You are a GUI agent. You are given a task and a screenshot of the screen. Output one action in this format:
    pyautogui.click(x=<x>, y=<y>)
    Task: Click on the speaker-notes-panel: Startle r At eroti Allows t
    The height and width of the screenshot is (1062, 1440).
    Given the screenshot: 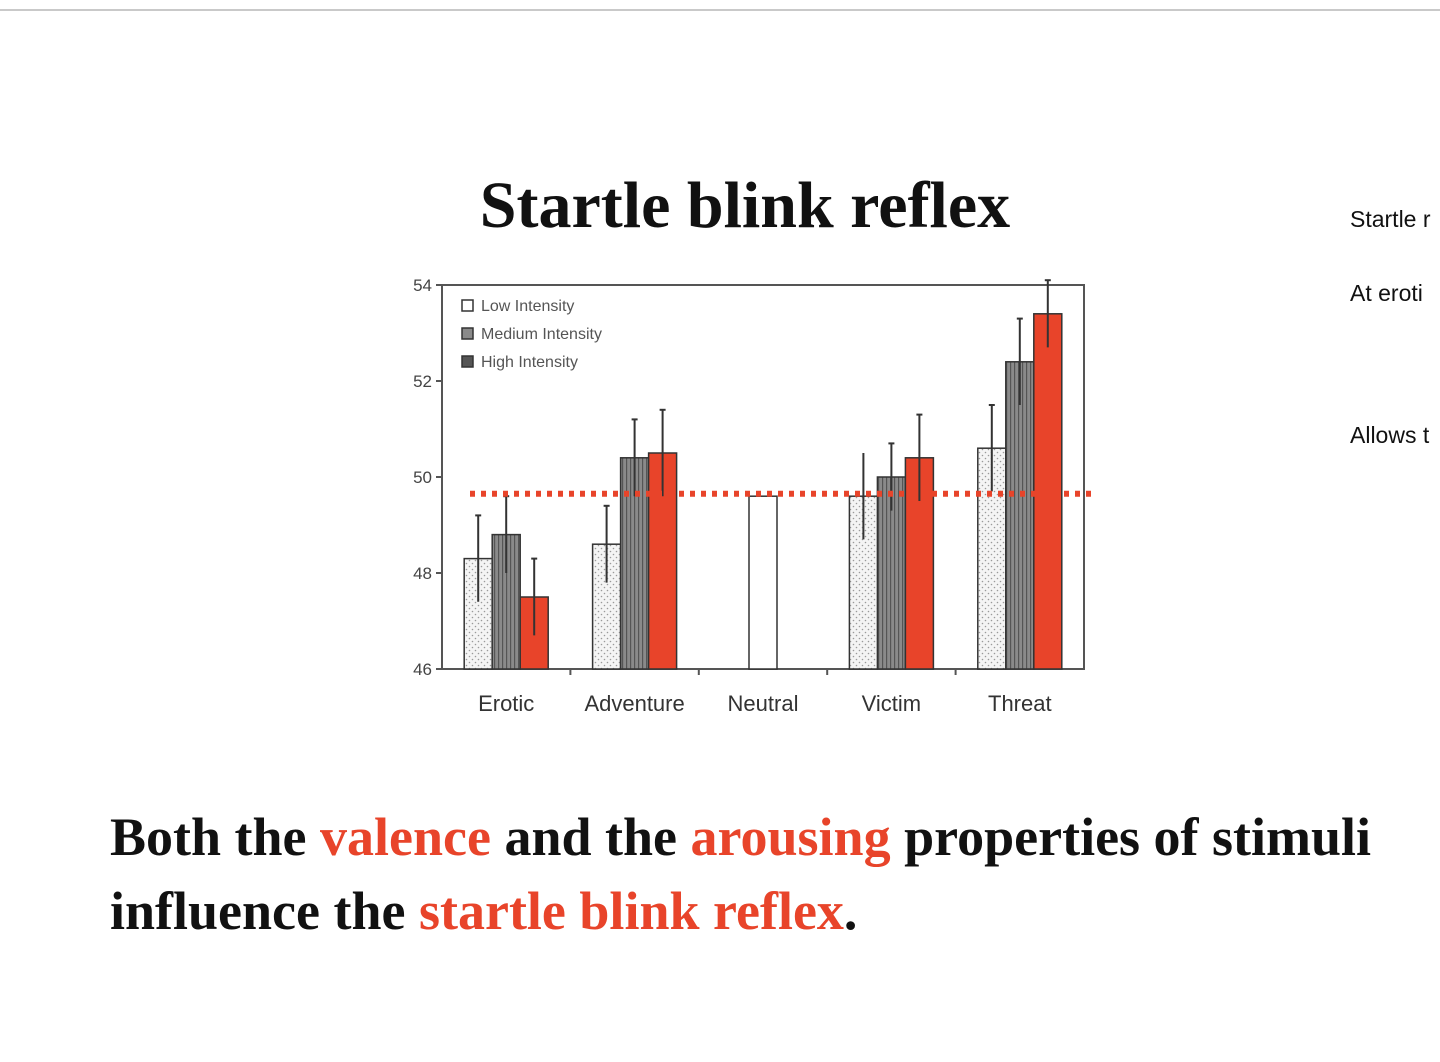 What is the action you would take?
    pyautogui.click(x=1395, y=350)
    